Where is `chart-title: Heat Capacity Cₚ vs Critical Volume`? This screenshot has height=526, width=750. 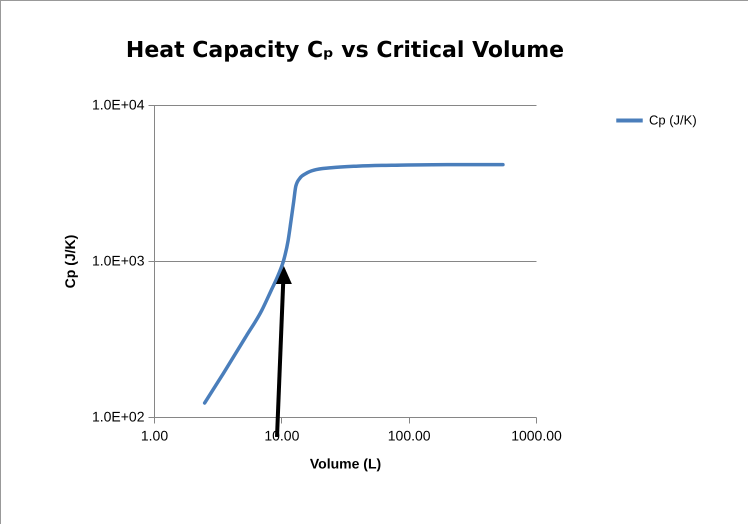 chart-title: Heat Capacity Cₚ vs Critical Volume is located at coordinates (345, 50).